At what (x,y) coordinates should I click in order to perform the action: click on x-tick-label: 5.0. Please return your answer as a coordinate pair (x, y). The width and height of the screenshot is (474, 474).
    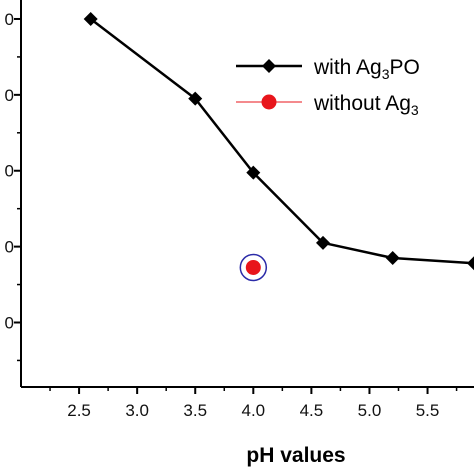
    Looking at the image, I should click on (370, 410).